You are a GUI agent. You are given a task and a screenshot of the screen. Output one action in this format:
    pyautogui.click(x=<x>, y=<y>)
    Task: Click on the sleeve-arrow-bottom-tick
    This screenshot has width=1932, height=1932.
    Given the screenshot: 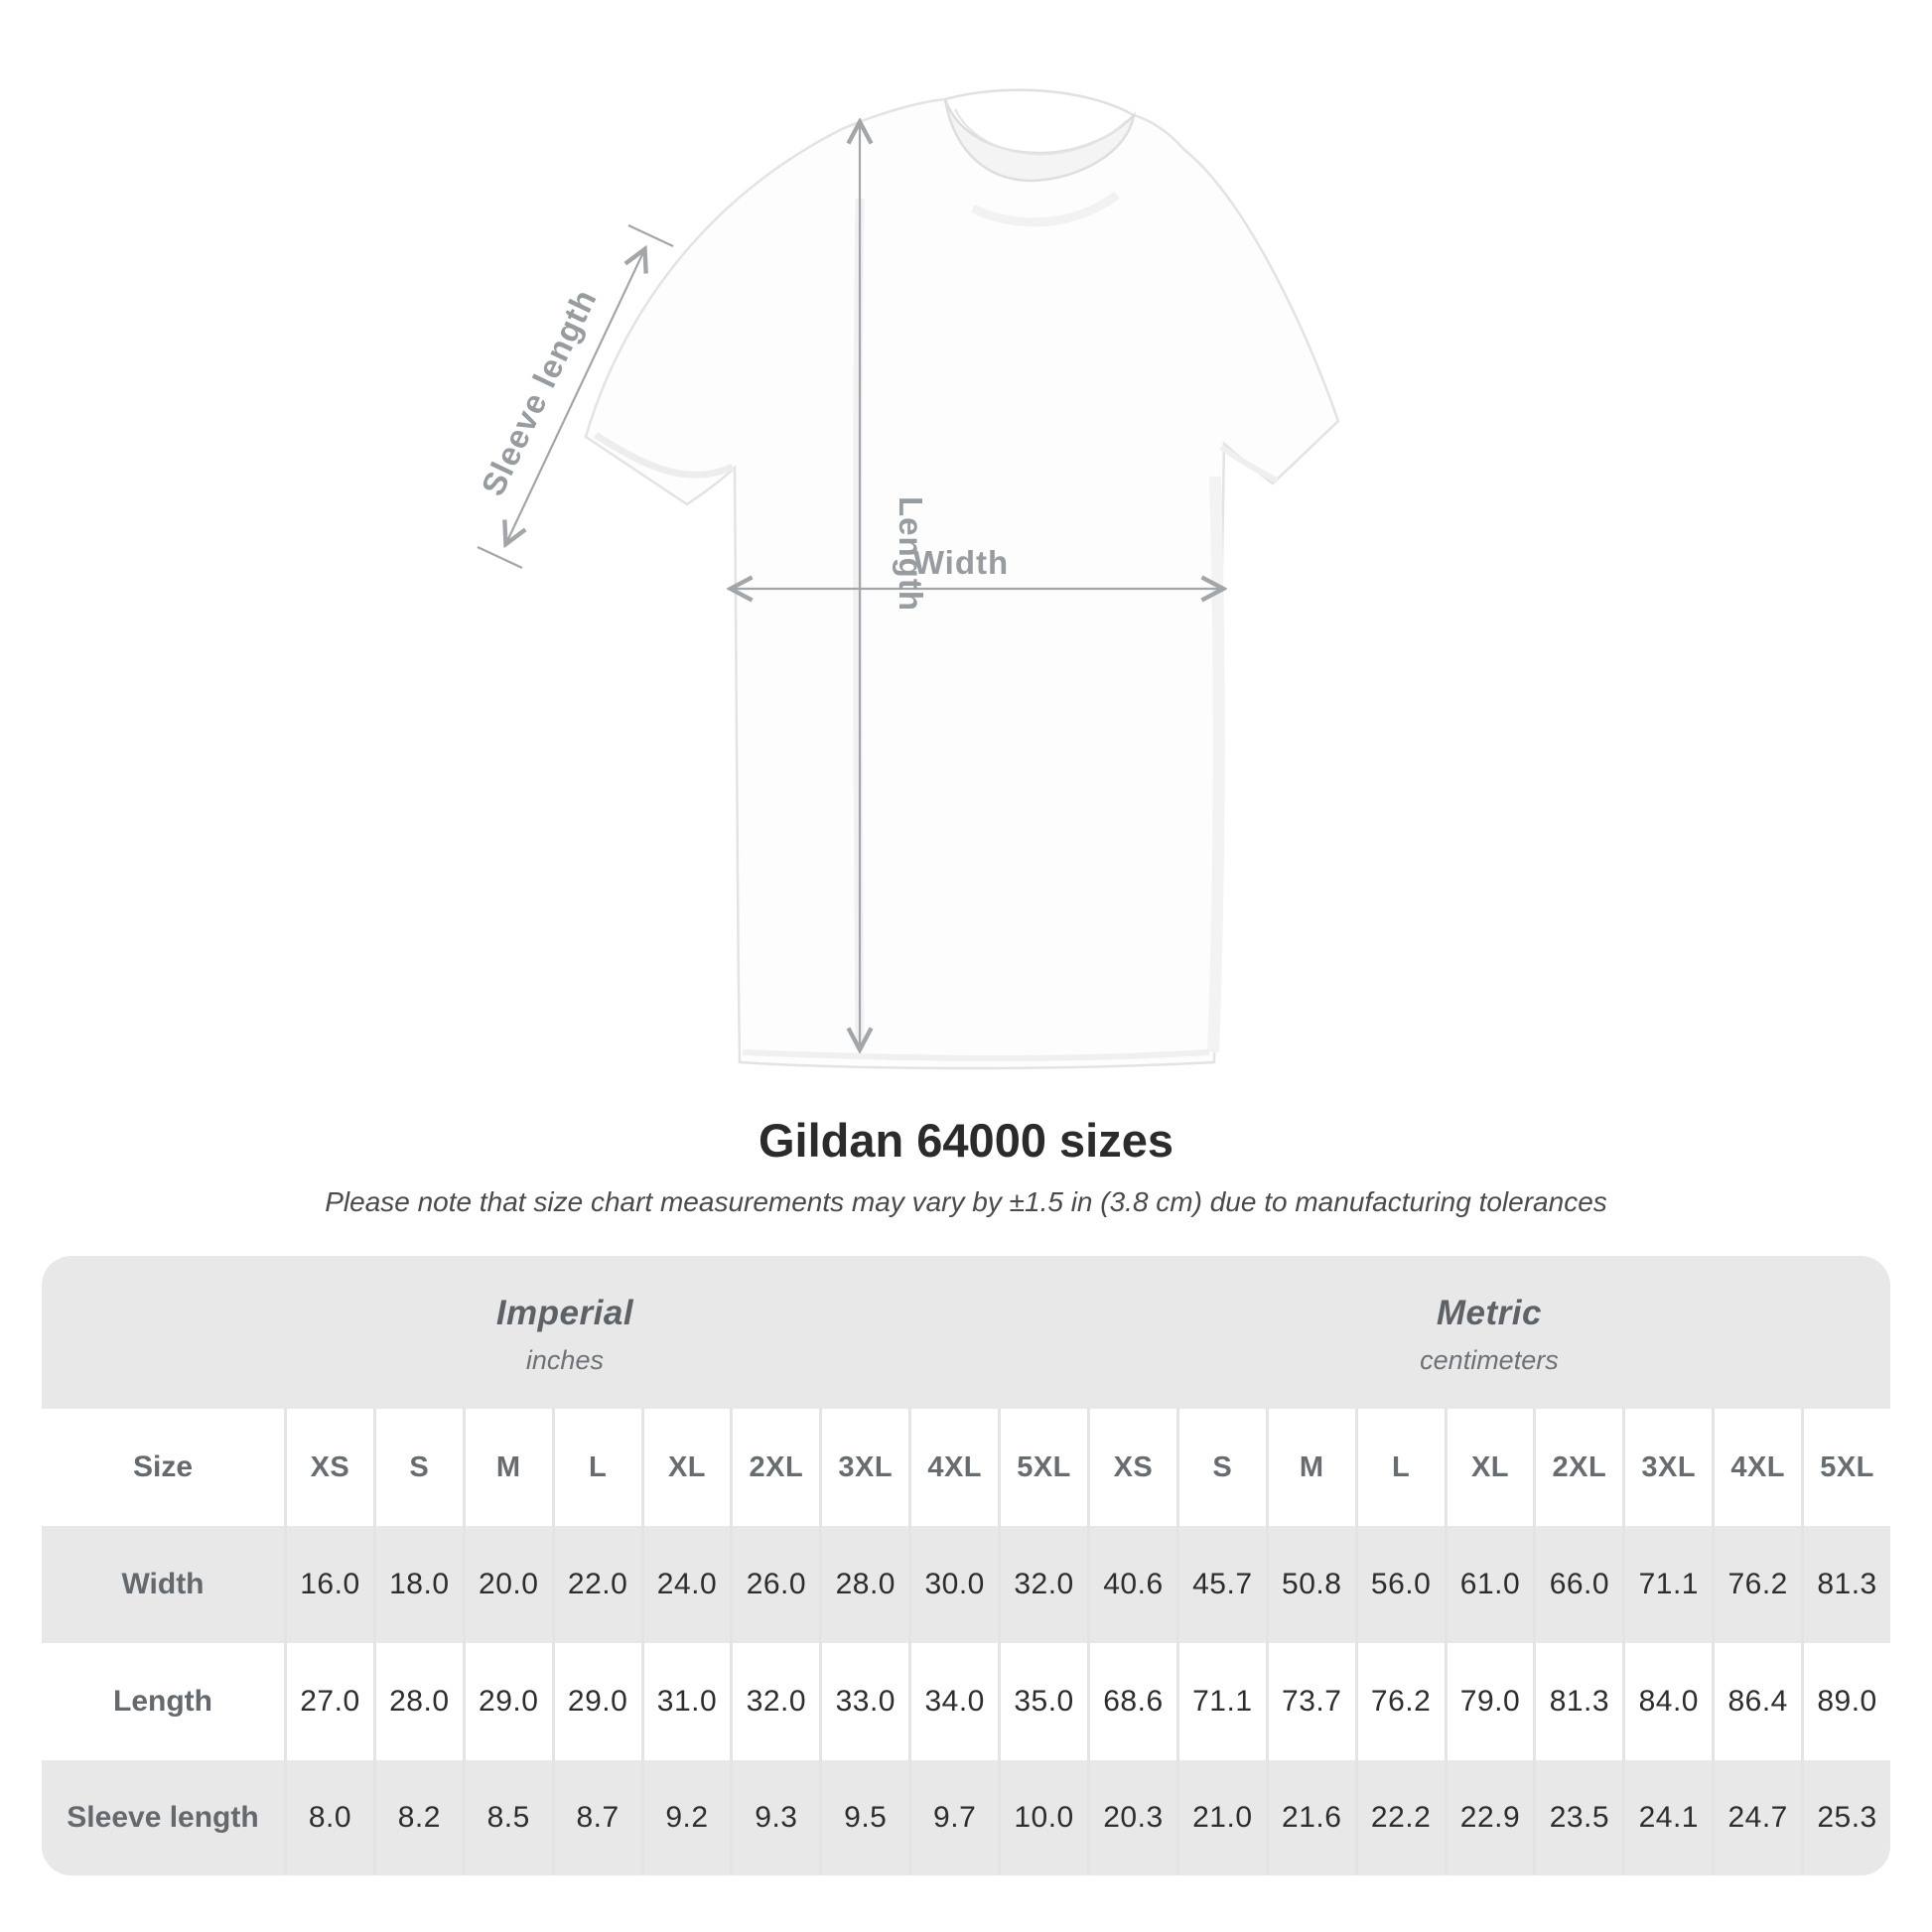 What is the action you would take?
    pyautogui.click(x=500, y=557)
    